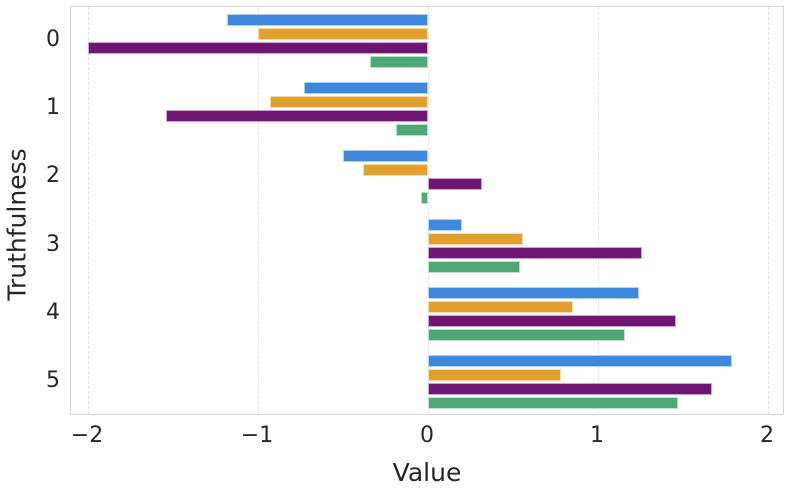 Image resolution: width=793 pixels, height=496 pixels. I want to click on x-tick-label-2: 2, so click(767, 435).